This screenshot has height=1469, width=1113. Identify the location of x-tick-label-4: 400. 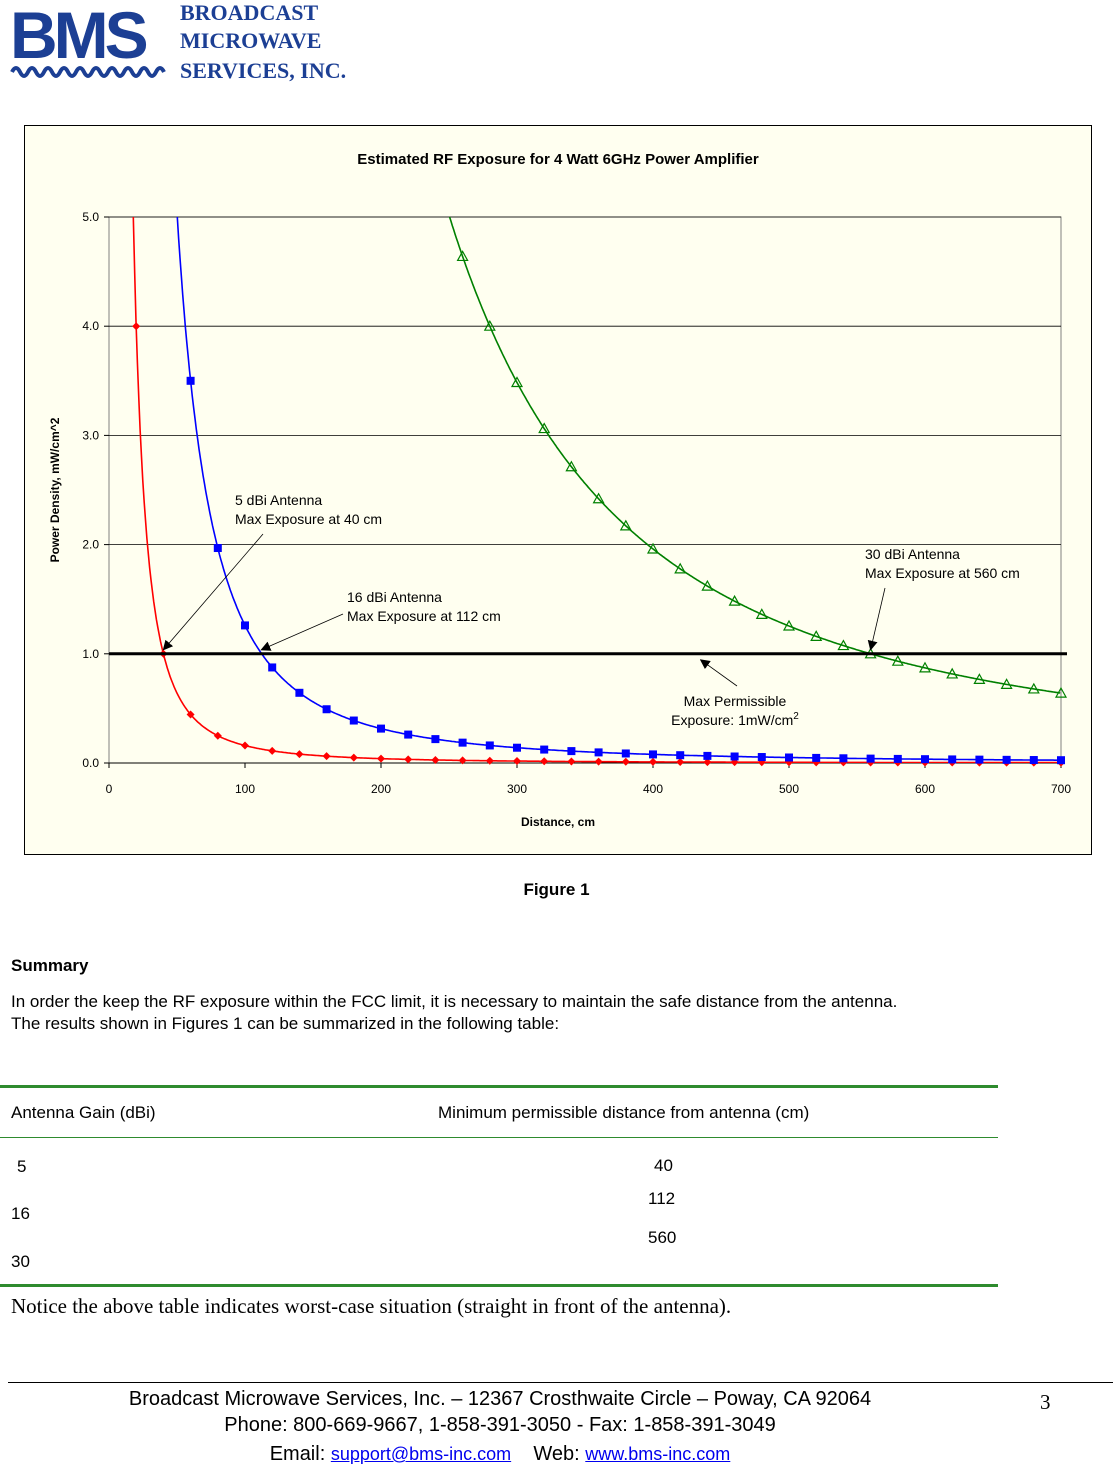
(653, 789).